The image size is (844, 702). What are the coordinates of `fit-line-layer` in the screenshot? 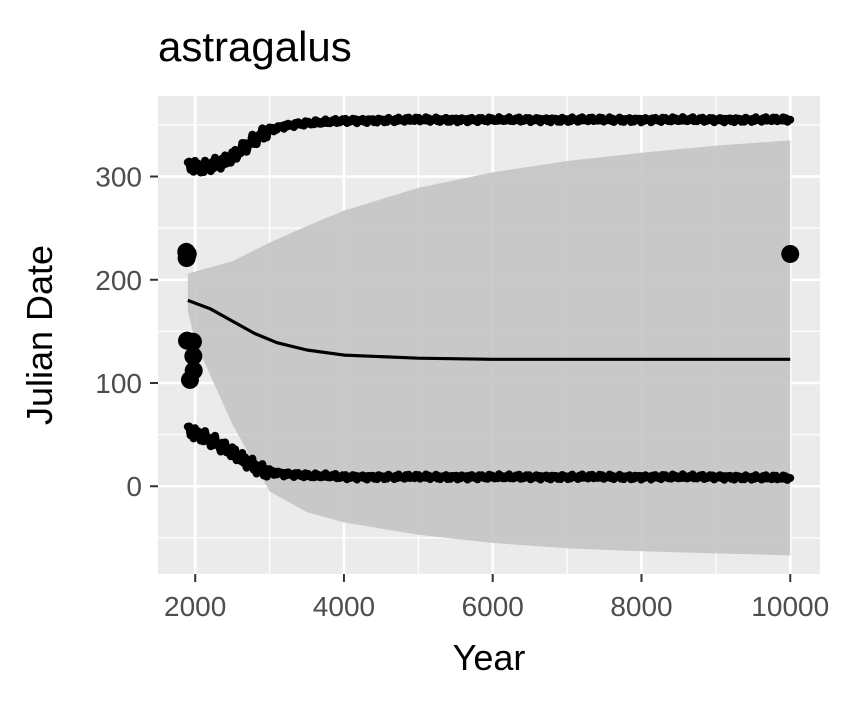 It's located at (489, 329).